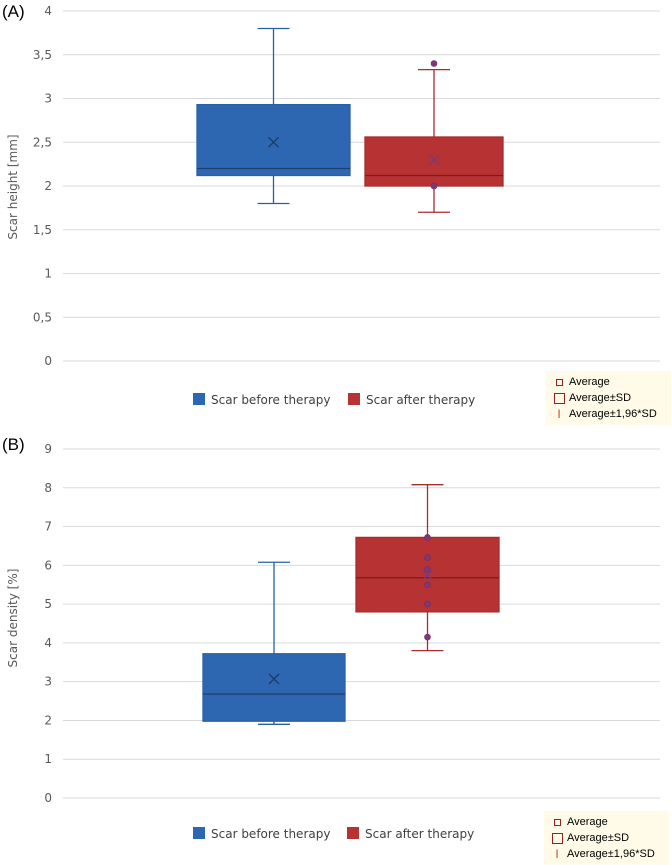 The image size is (672, 865). What do you see at coordinates (13, 186) in the screenshot?
I see `y-axis-label: Scar height [mm]` at bounding box center [13, 186].